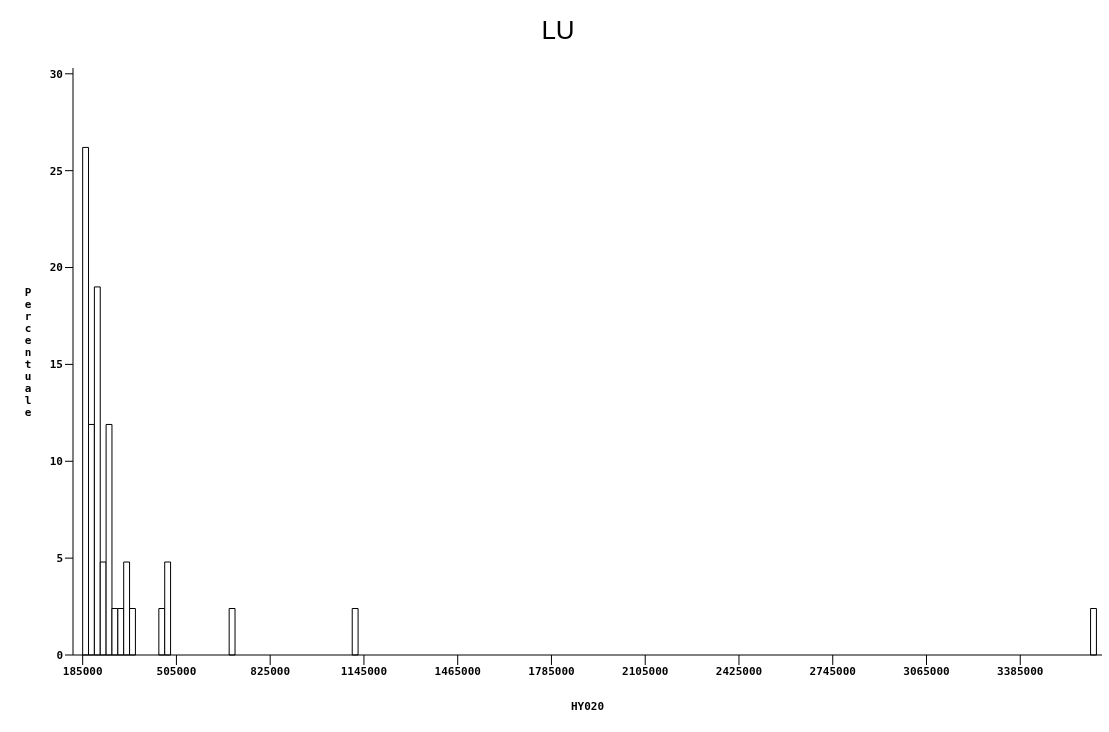 This screenshot has width=1109, height=732. I want to click on x-tick-label: 1145000, so click(364, 671).